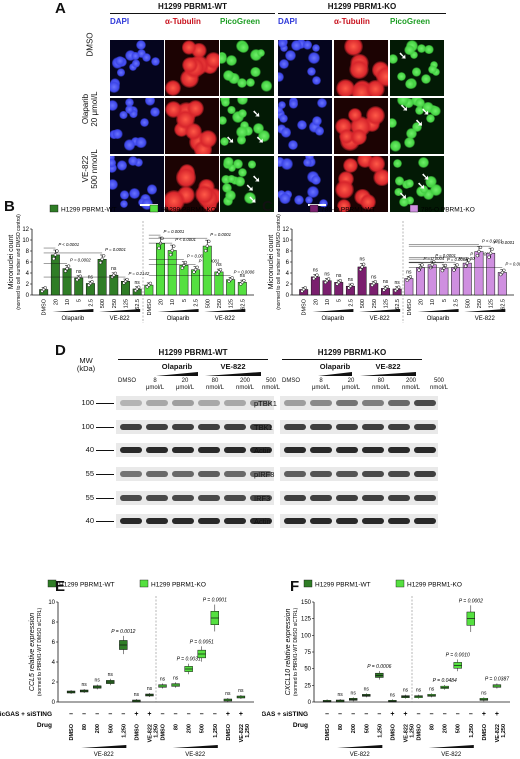  I want to click on panel-e-letter: E, so click(60, 586).